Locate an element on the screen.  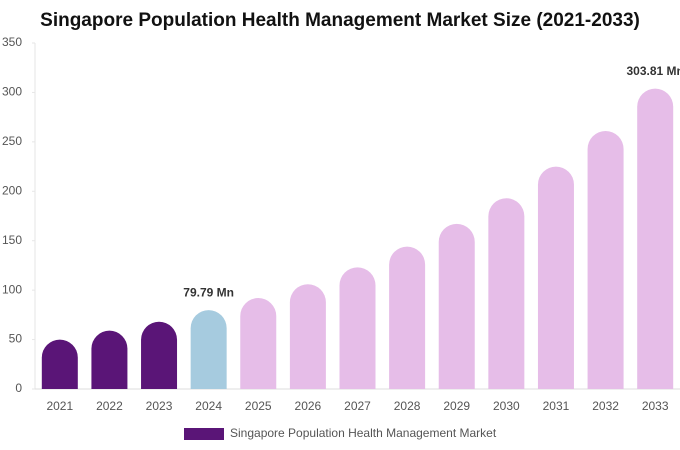
x-tick-label: 2022 is located at coordinates (109, 406).